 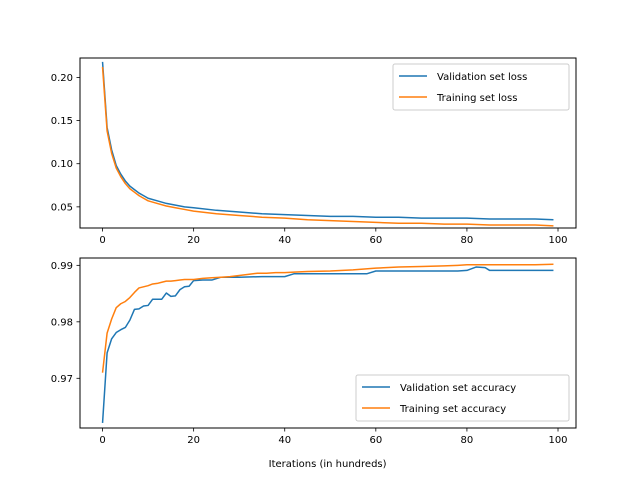 What do you see at coordinates (62, 121) in the screenshot?
I see `y-tick-label: 0.15` at bounding box center [62, 121].